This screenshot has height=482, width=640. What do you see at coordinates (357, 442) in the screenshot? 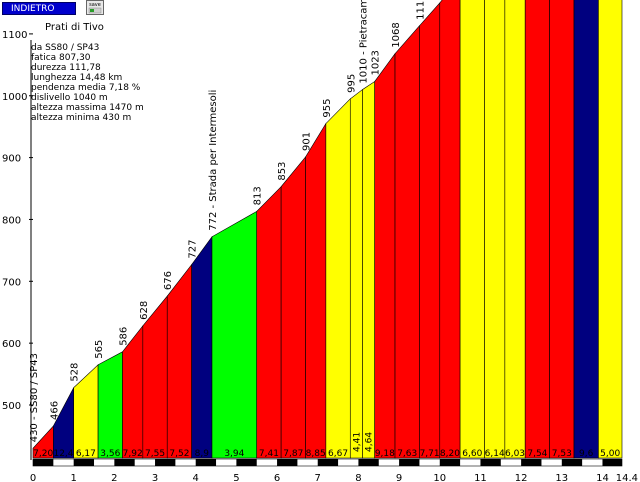
I see `gradient-label-13: 4,41` at bounding box center [357, 442].